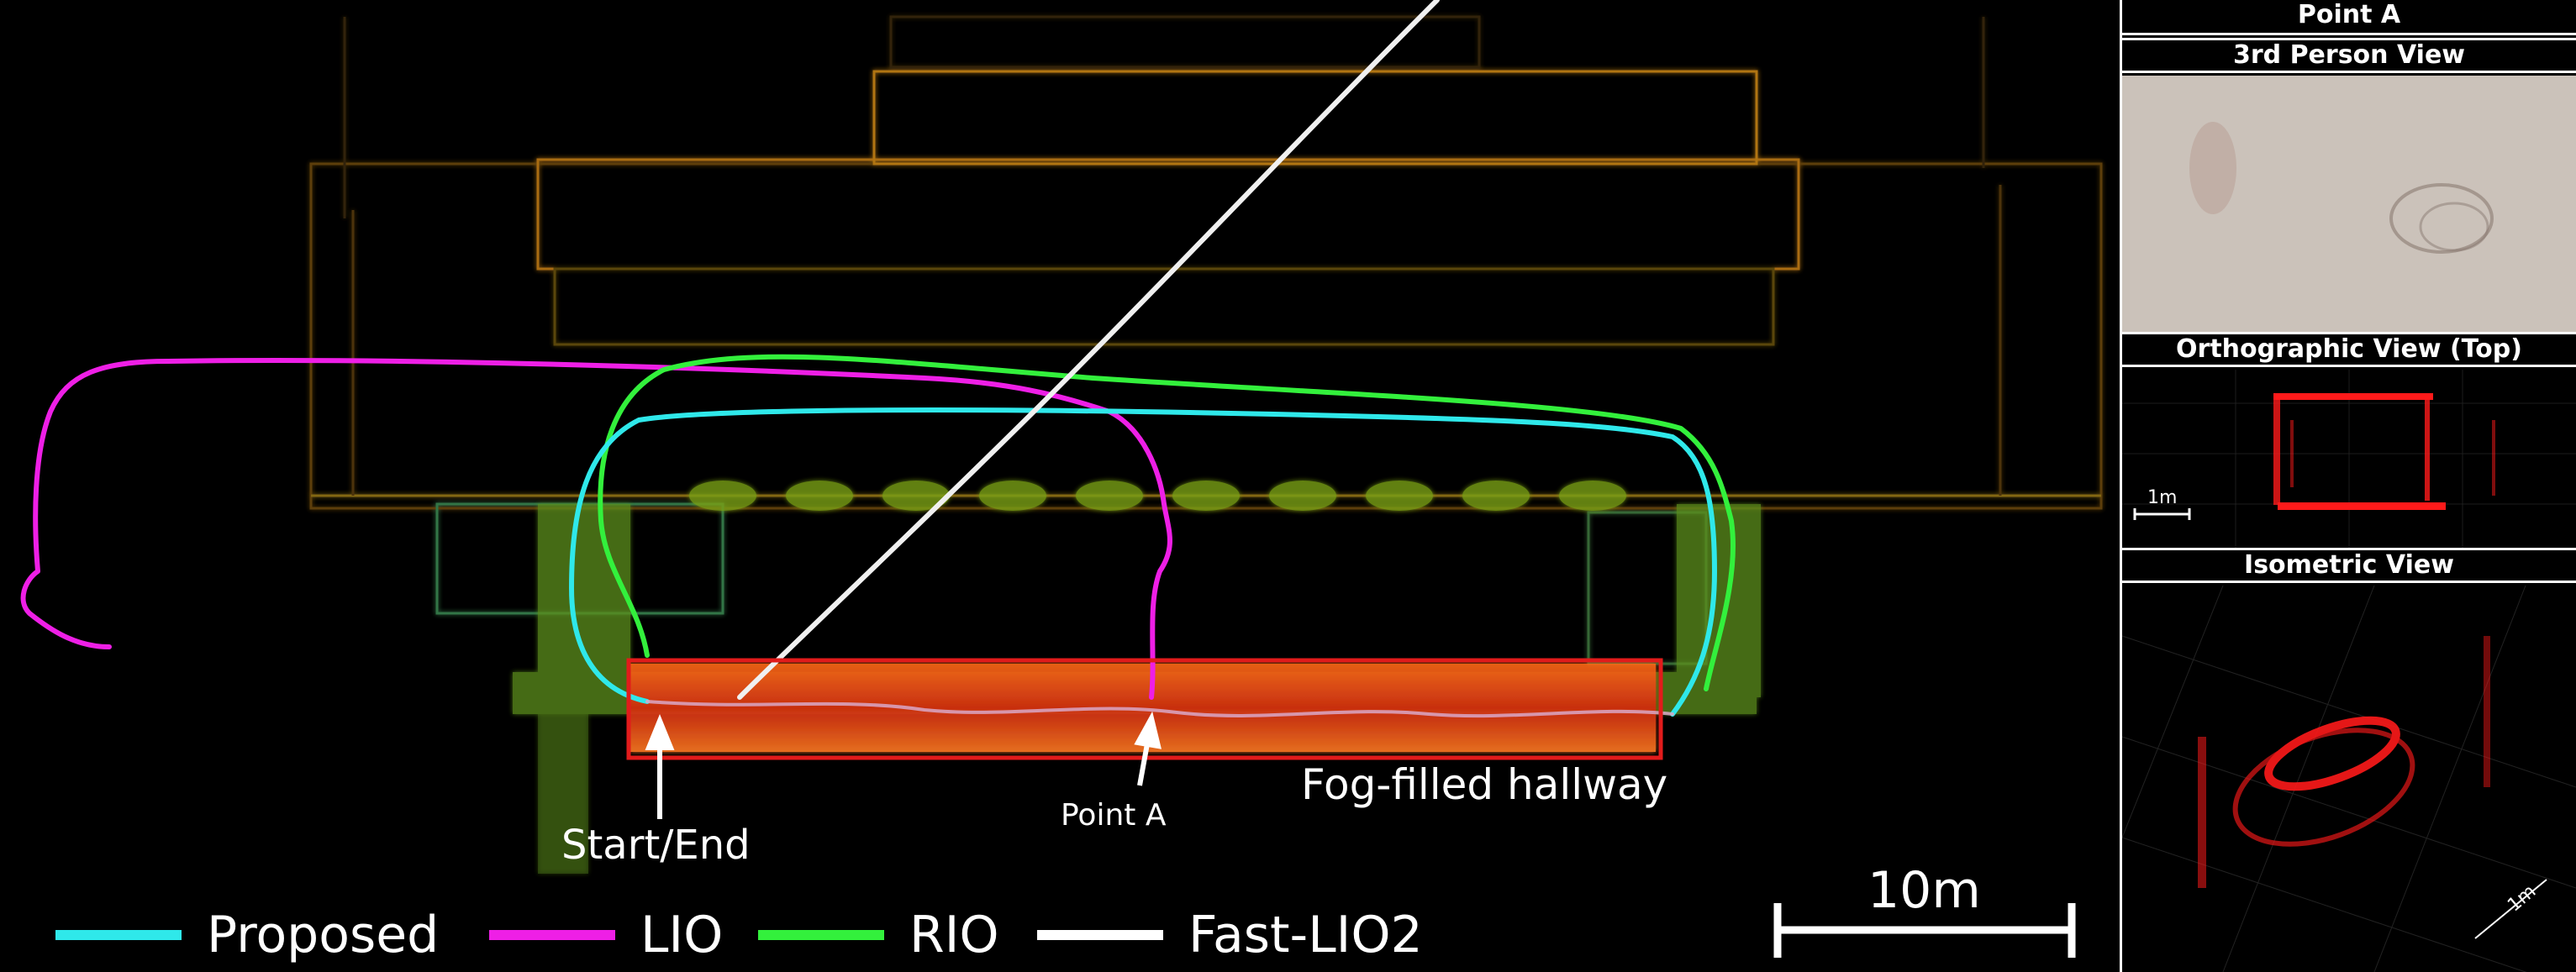 The height and width of the screenshot is (972, 2576). Describe the element at coordinates (1157, 496) in the screenshot. I see `arches` at that location.